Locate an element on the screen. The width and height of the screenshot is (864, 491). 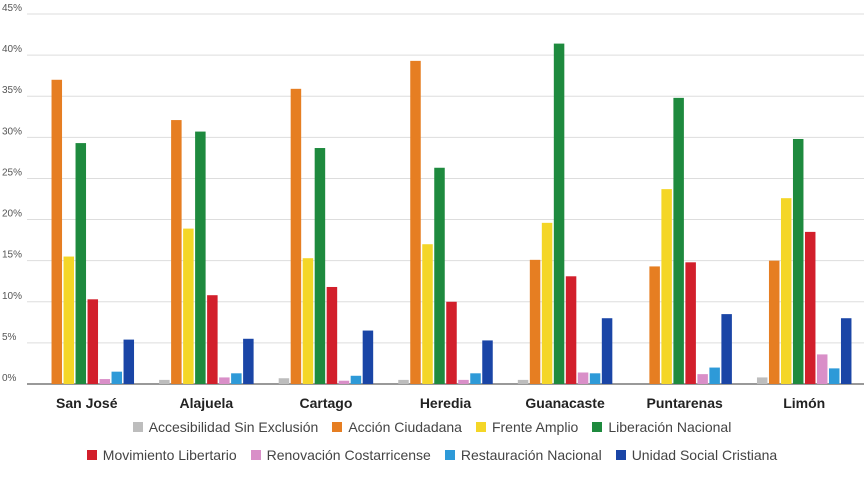
legend-item: Unidad Social Cristiana is located at coordinates (696, 455).